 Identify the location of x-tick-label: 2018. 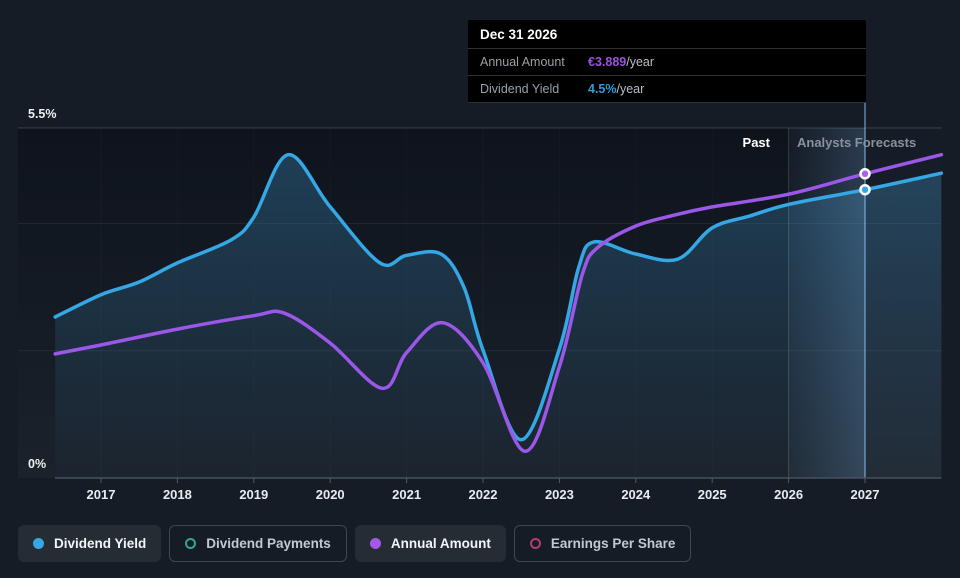
(177, 494).